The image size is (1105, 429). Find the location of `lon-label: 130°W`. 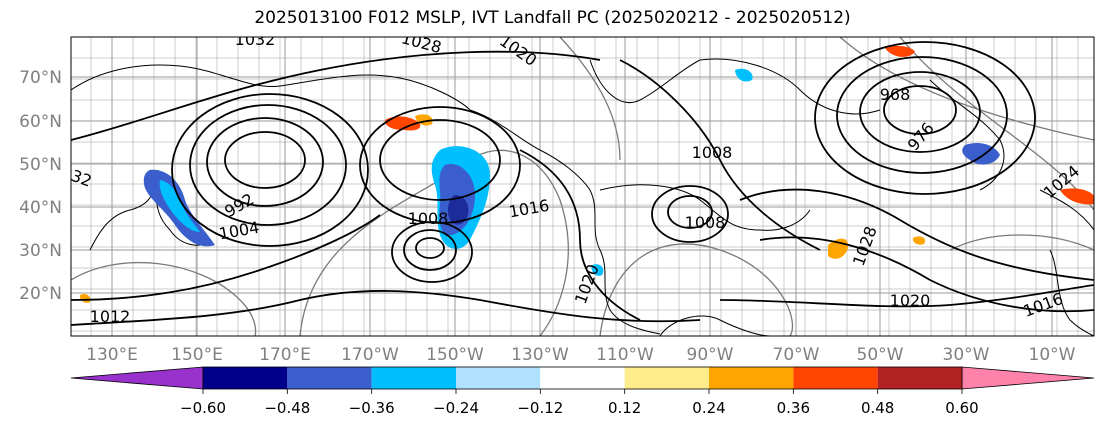

lon-label: 130°W is located at coordinates (540, 355).